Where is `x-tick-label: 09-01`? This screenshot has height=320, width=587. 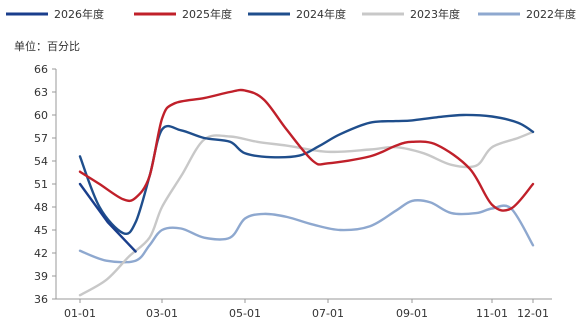
x-tick-label: 09-01 is located at coordinates (412, 313).